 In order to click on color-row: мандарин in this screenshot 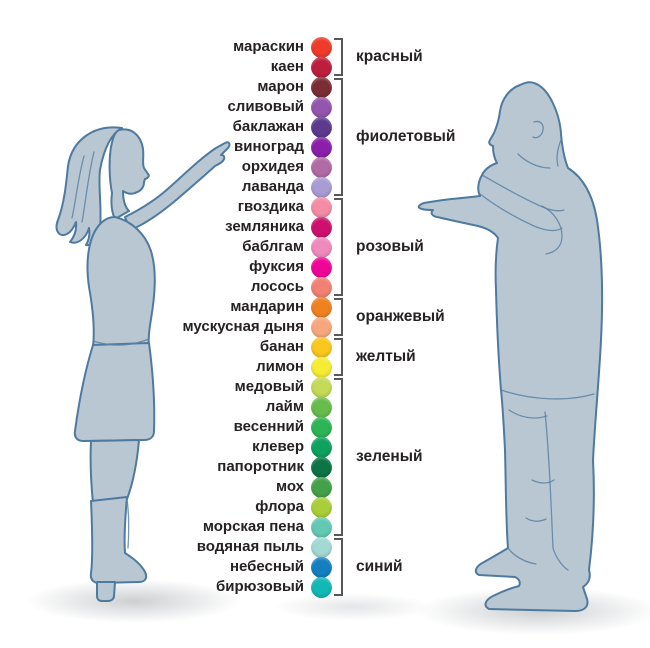, I will do `click(166, 307)`.